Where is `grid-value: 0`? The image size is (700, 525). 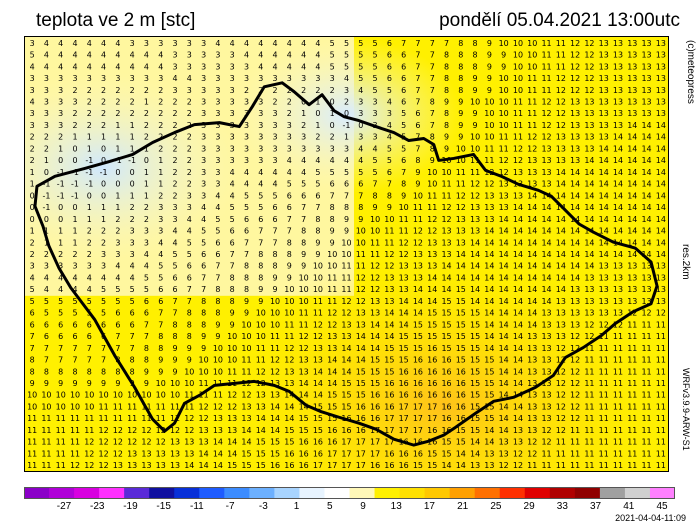
grid-value: 0 is located at coordinates (46, 219).